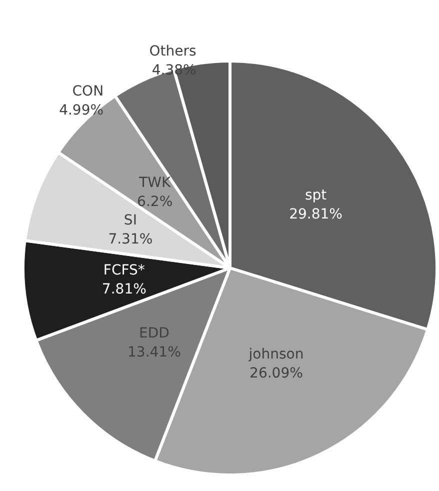 The height and width of the screenshot is (491, 439). What do you see at coordinates (316, 195) in the screenshot?
I see `slice-label: spt` at bounding box center [316, 195].